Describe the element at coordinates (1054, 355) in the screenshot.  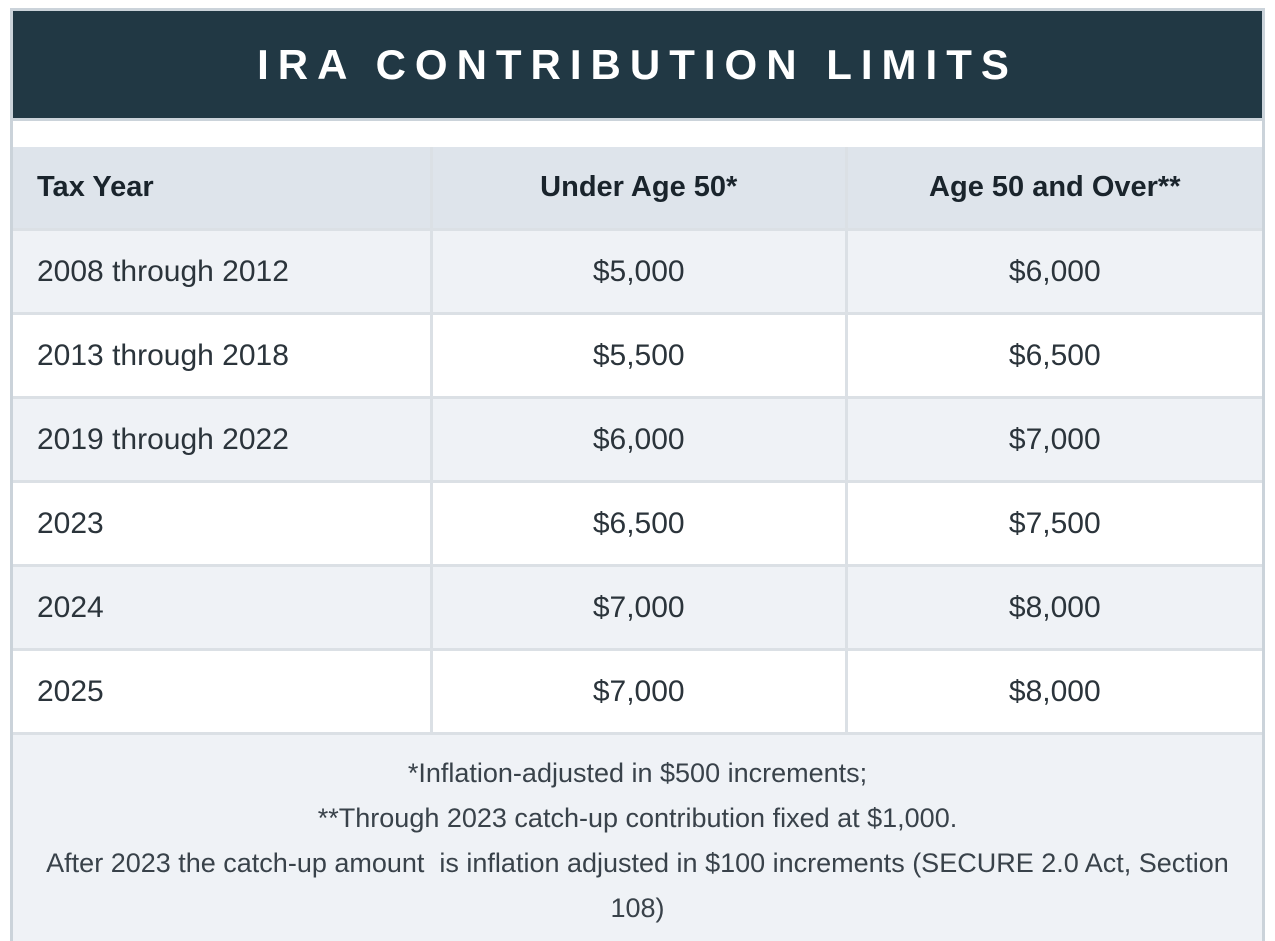
I see `cell-over-50: $6,500` at that location.